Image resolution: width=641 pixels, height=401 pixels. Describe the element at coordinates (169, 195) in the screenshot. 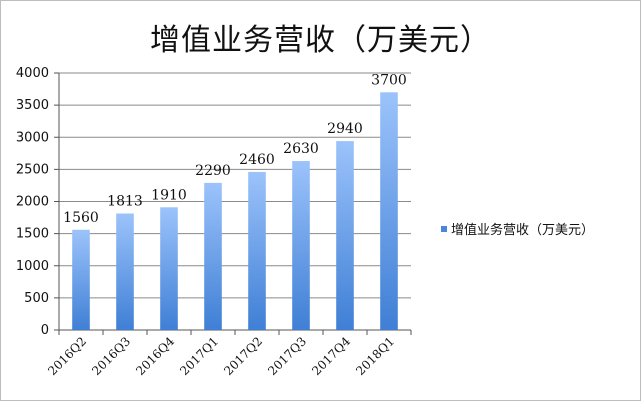

I see `data-label: 1910` at that location.